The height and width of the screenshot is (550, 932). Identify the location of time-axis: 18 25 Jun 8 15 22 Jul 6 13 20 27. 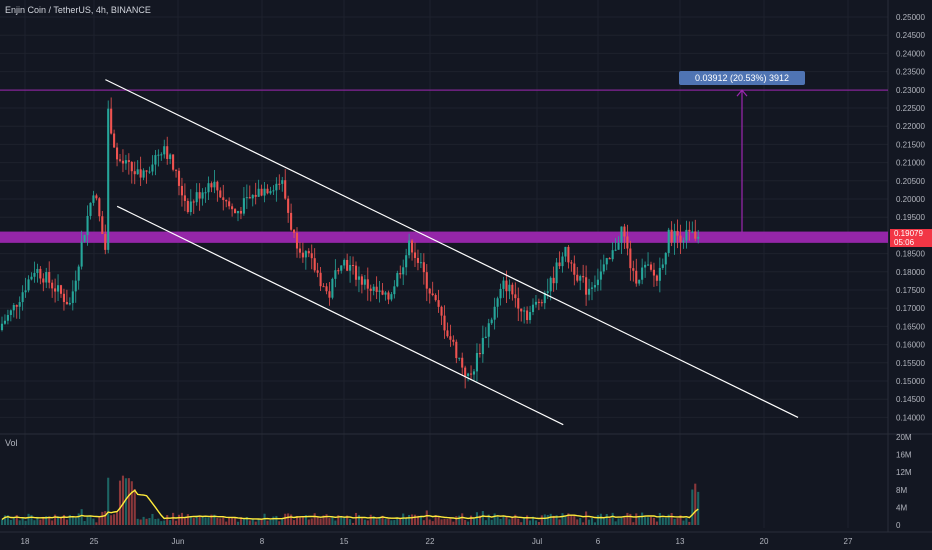
(437, 541).